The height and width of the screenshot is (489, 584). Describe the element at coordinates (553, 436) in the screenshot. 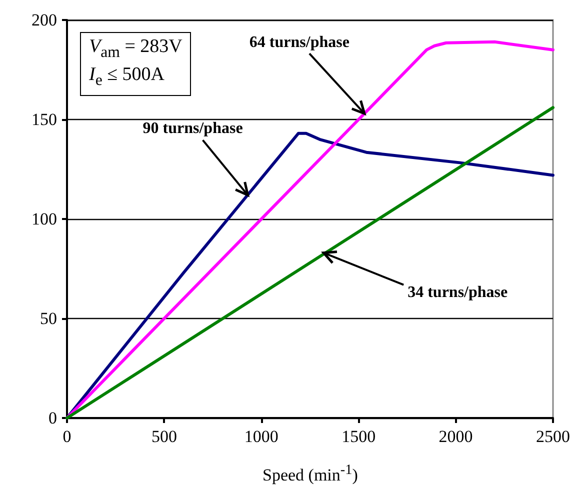

I see `x-tick-label: 2500` at that location.